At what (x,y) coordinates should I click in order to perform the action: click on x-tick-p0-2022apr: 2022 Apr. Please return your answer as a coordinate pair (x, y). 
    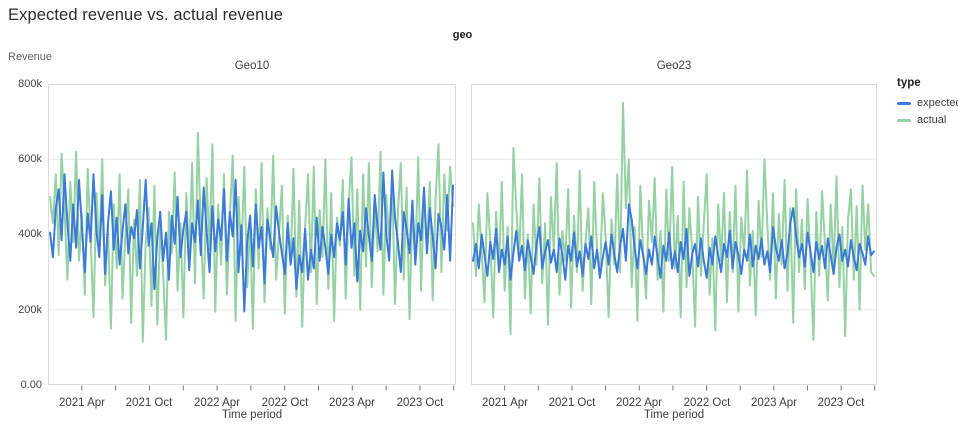
    Looking at the image, I should click on (217, 403).